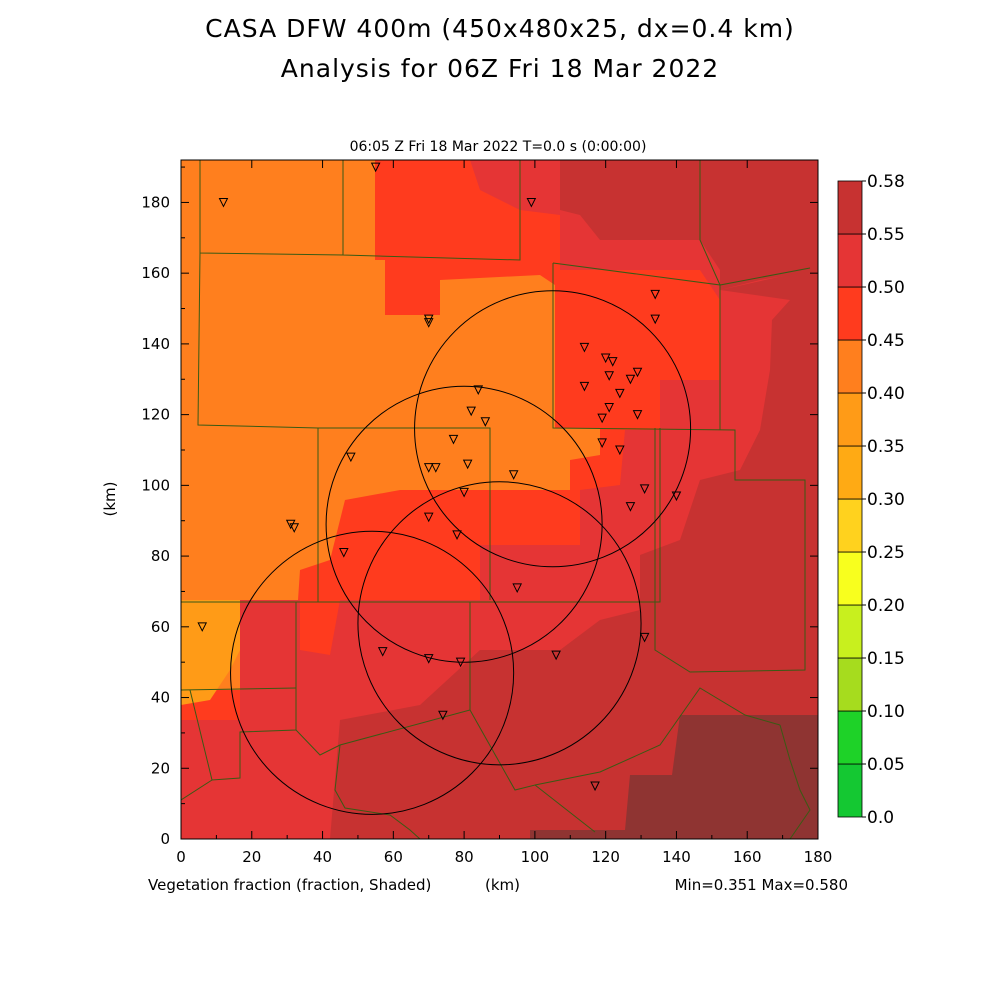 This screenshot has height=1000, width=1000. Describe the element at coordinates (886, 712) in the screenshot. I see `colorbar-label: 0.10` at that location.